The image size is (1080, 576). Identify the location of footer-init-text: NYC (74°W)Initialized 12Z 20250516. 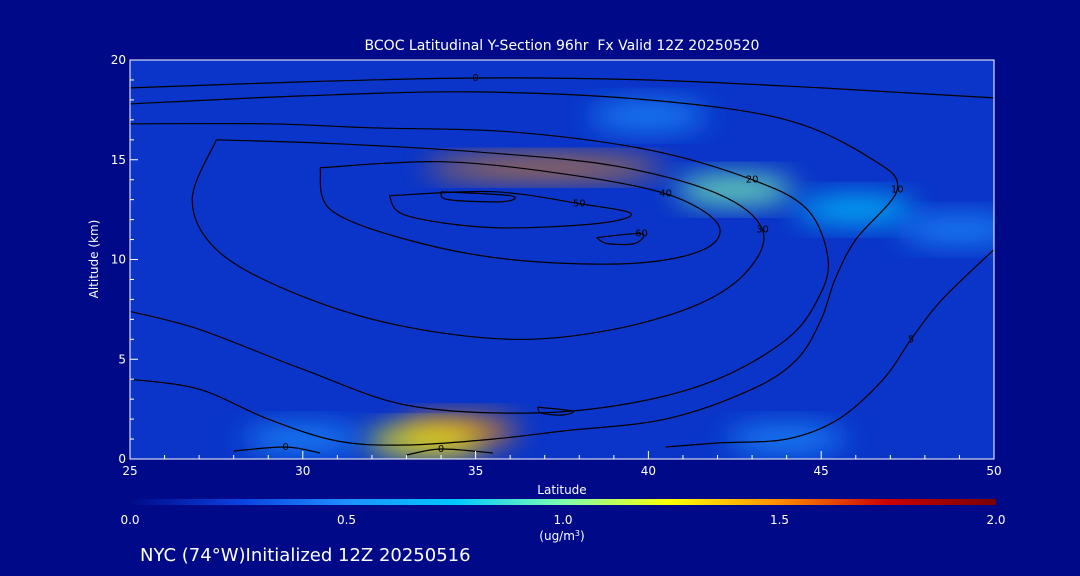
(305, 555).